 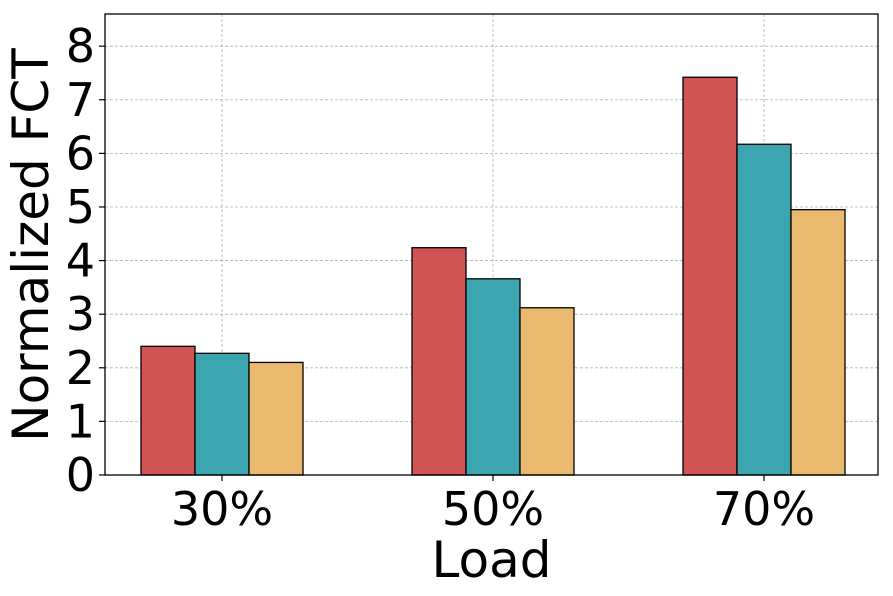 I want to click on y-tick-label: 6, so click(x=80, y=153).